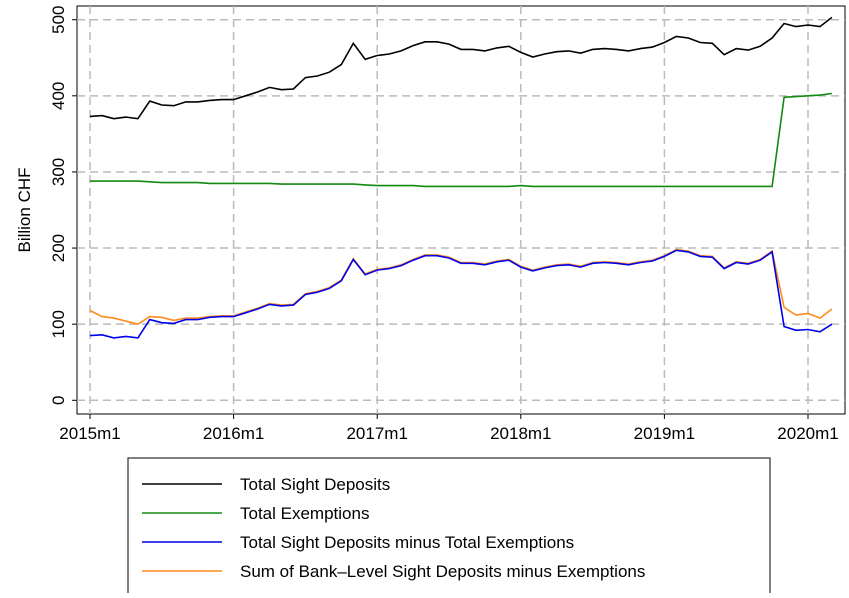 The height and width of the screenshot is (598, 849). Describe the element at coordinates (304, 513) in the screenshot. I see `legend-label: Total Exemptions` at that location.